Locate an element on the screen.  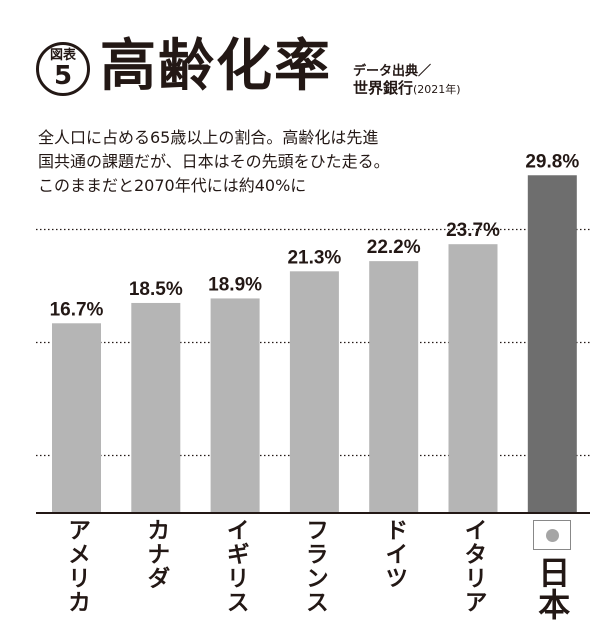
data-source: データ出典／ 世界銀行(2021年) is located at coordinates (407, 81).